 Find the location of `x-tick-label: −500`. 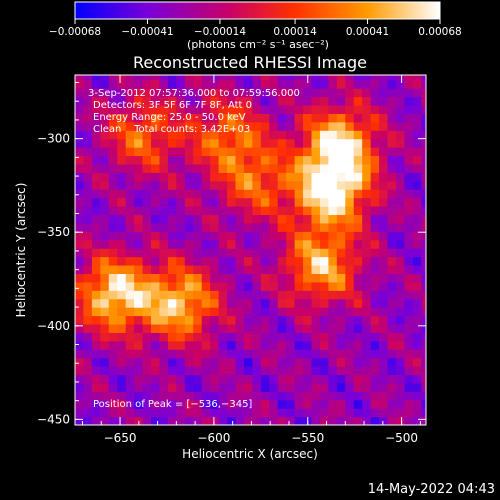

x-tick-label: −500 is located at coordinates (401, 438).